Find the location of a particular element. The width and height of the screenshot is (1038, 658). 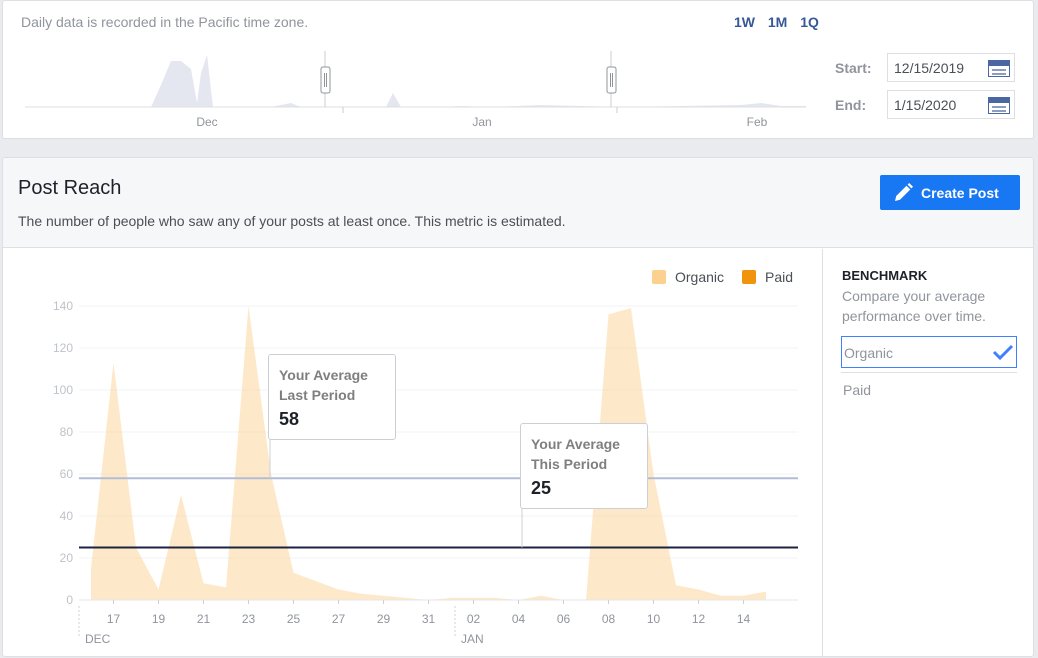

x-tick-label: 31 is located at coordinates (429, 619).